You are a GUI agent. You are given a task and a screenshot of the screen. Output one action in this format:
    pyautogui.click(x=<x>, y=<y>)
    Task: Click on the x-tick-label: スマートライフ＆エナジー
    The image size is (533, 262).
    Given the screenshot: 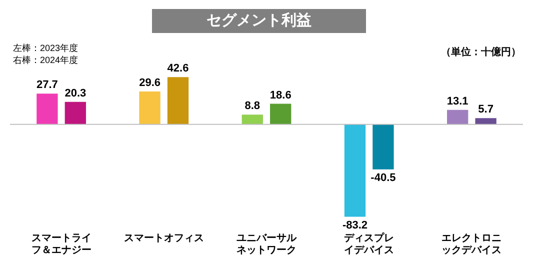 What is the action you would take?
    pyautogui.click(x=61, y=244)
    